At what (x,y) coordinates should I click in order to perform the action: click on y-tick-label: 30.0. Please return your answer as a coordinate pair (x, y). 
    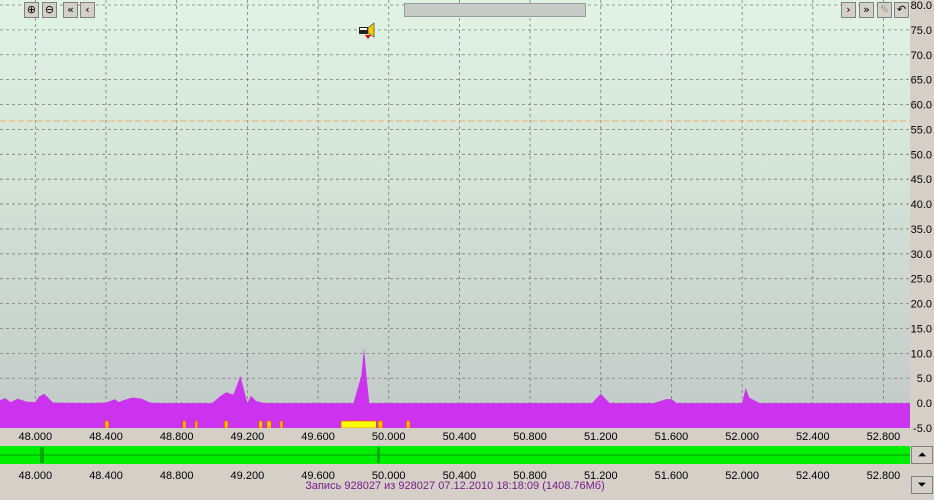
    Looking at the image, I should click on (921, 255).